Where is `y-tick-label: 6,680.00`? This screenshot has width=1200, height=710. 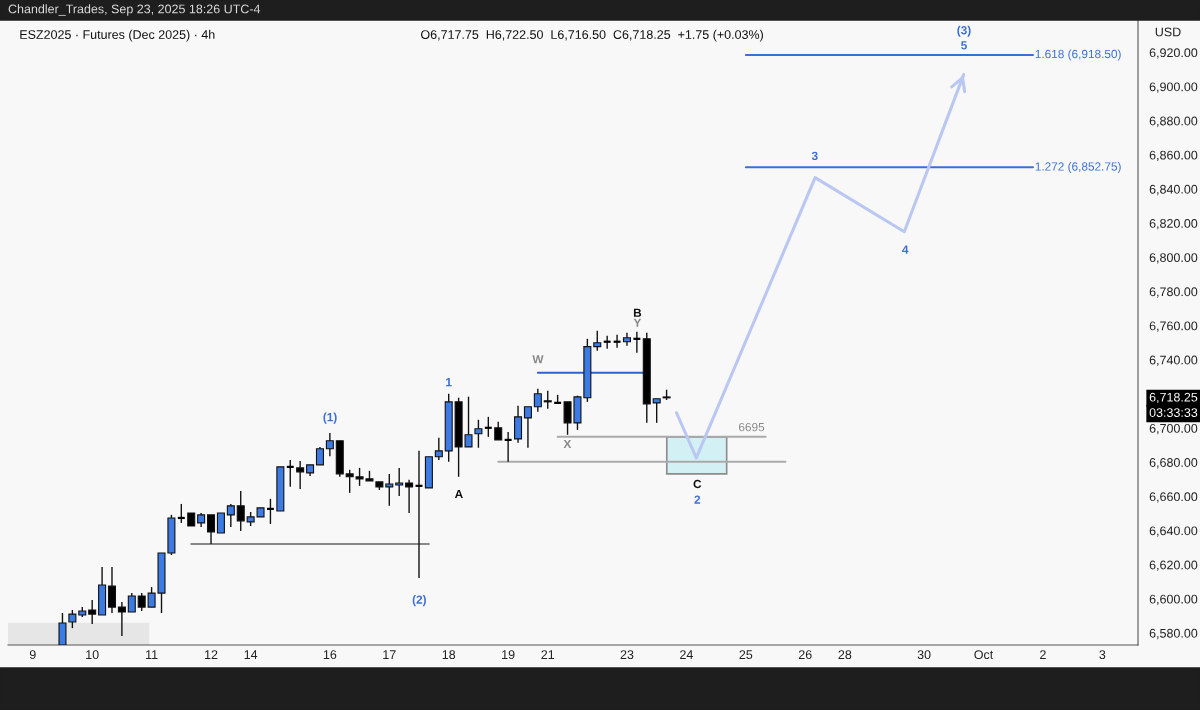 y-tick-label: 6,680.00 is located at coordinates (1173, 463).